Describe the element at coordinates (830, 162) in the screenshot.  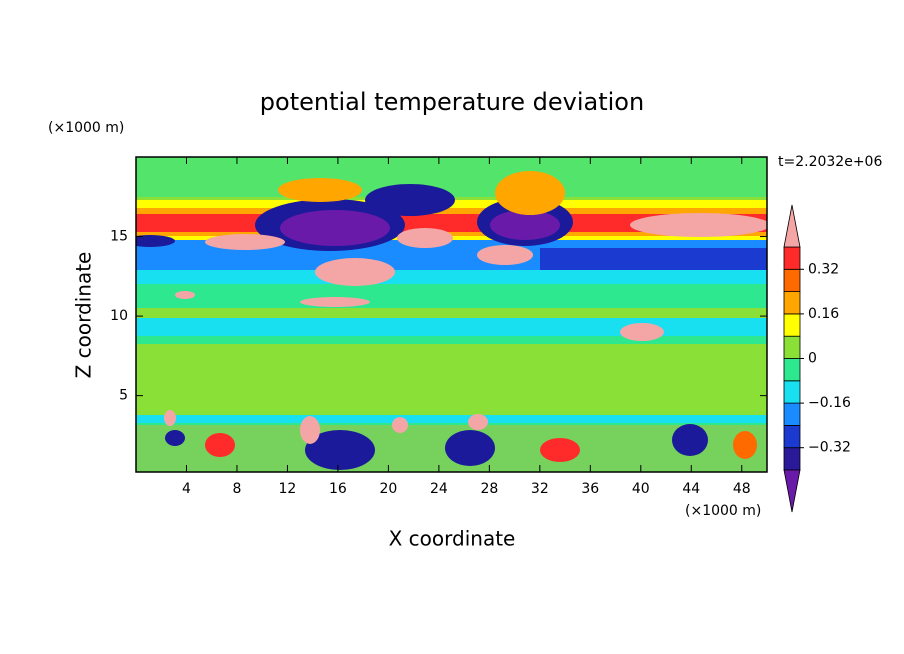
I see `time-annotation: t=2.2032e+06` at that location.